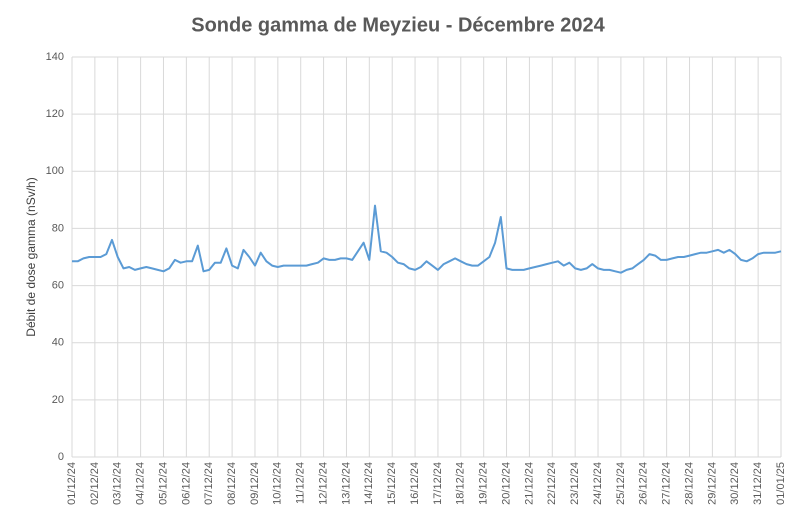 The height and width of the screenshot is (516, 797). Describe the element at coordinates (575, 483) in the screenshot. I see `x-tick-label: 23/12/24` at that location.